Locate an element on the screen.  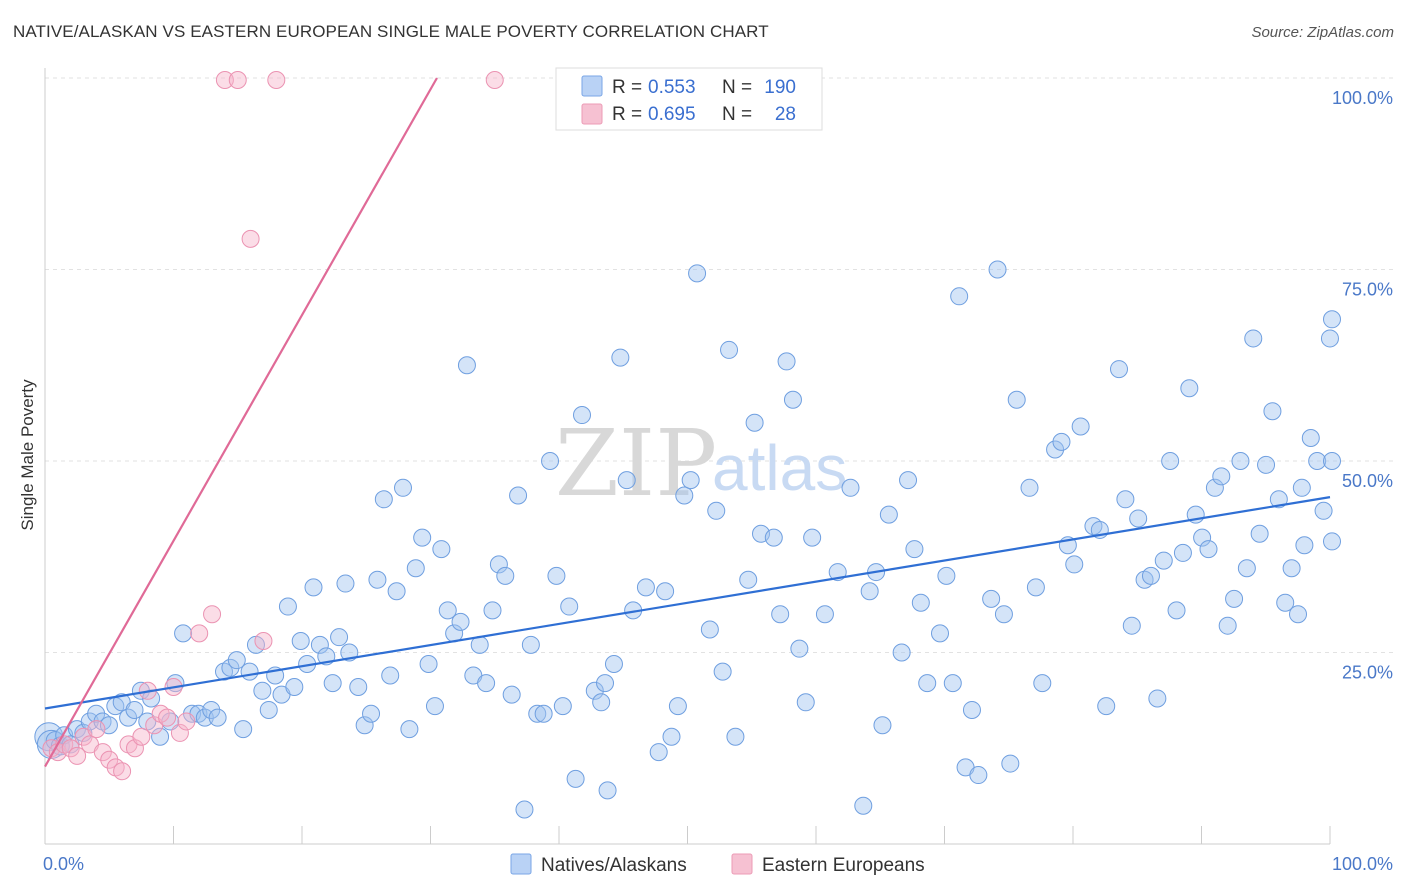
source-label: Source: ZipAtlas.com is located at coordinates (1322, 32).